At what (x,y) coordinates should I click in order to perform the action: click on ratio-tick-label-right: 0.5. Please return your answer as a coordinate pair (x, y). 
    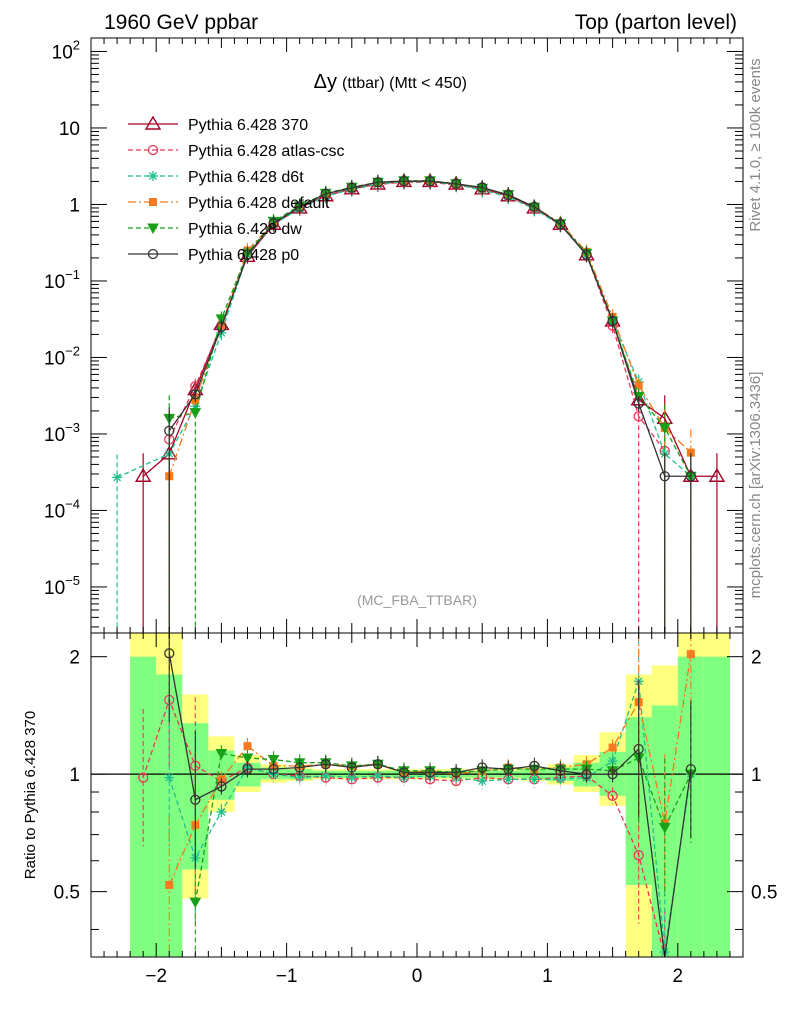
    Looking at the image, I should click on (764, 893).